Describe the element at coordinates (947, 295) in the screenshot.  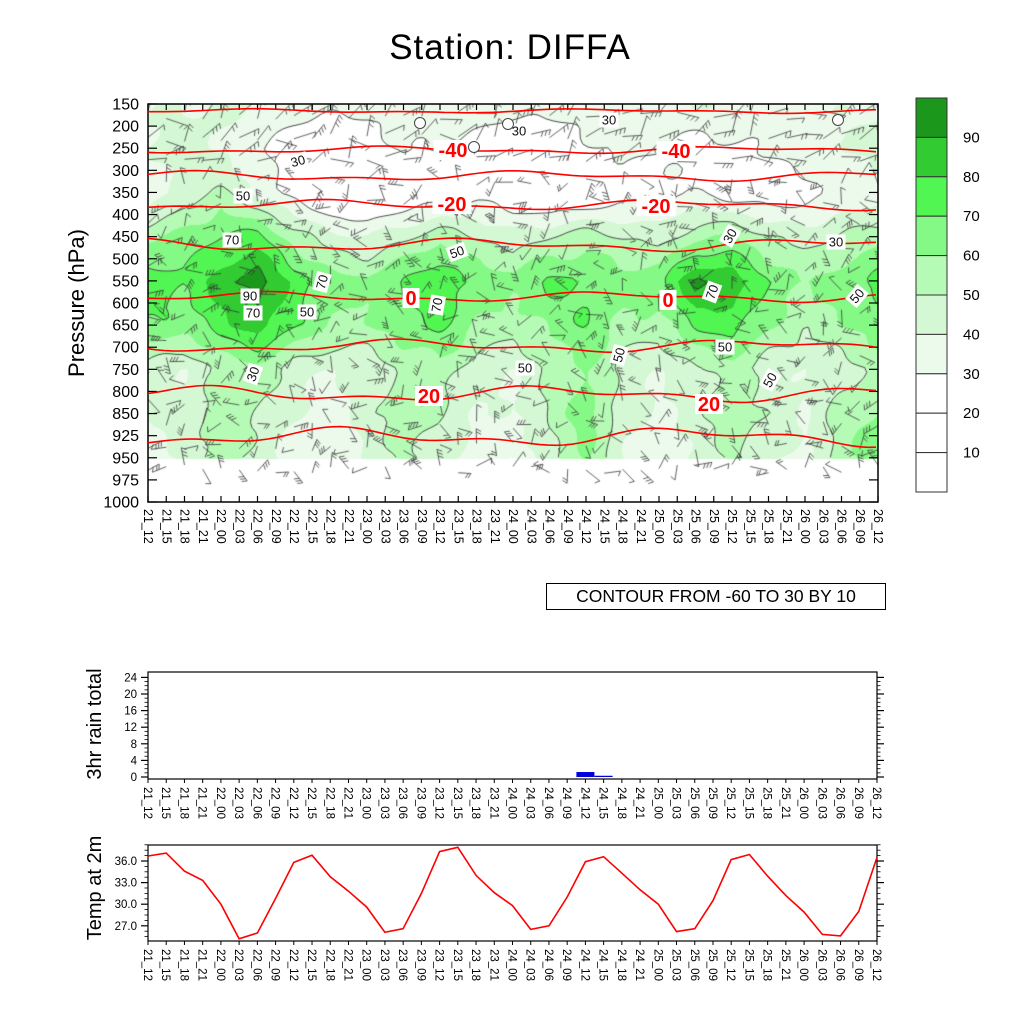
I see `colorbar: 90 80 70 60 50 40 30 20 10` at that location.